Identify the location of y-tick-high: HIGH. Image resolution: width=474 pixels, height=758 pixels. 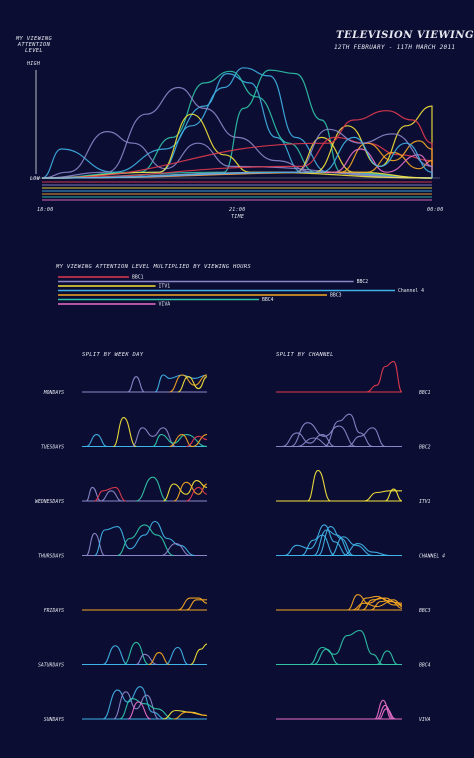
(34, 64).